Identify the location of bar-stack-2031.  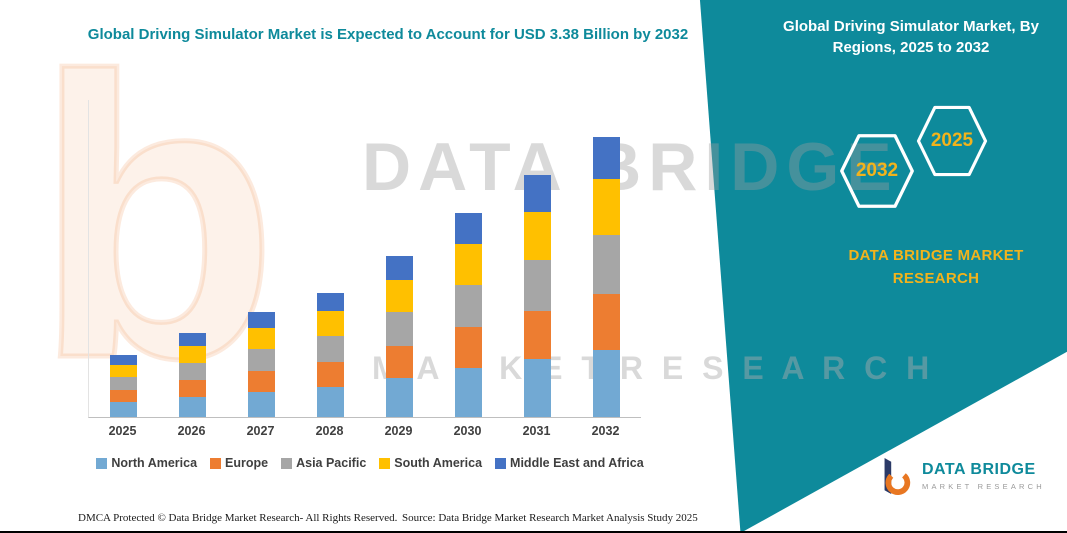
(537, 296).